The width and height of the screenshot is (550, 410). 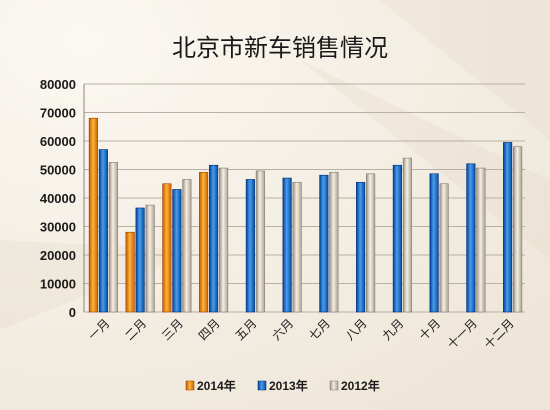 What do you see at coordinates (167, 248) in the screenshot?
I see `bar-2014年-三月` at bounding box center [167, 248].